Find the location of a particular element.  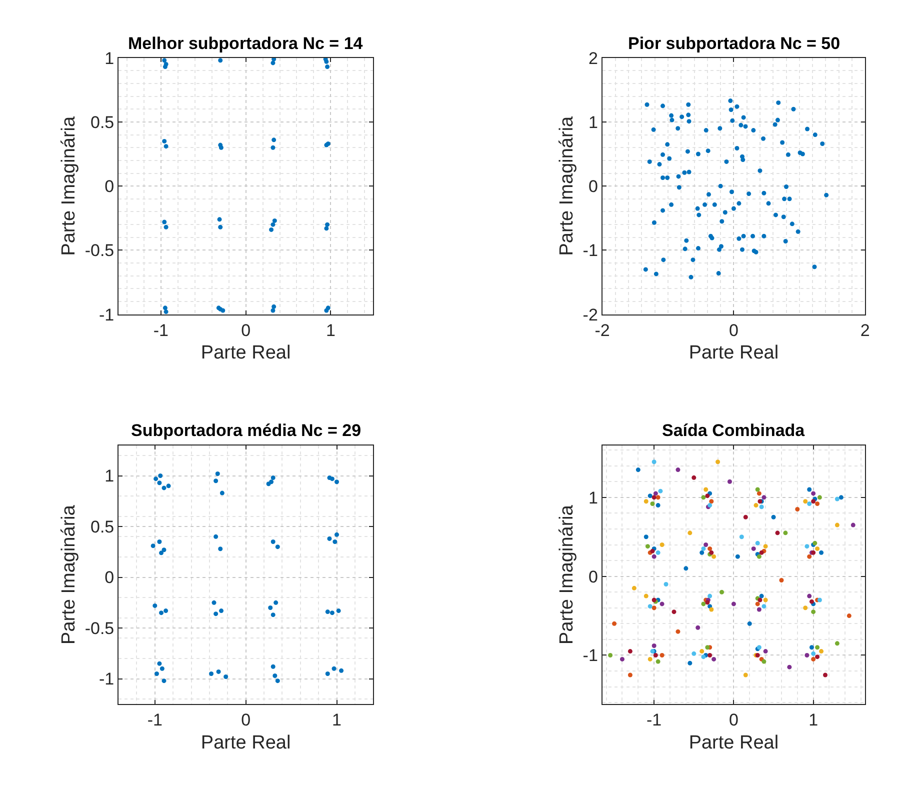

x-tick-label: 0 is located at coordinates (246, 720).